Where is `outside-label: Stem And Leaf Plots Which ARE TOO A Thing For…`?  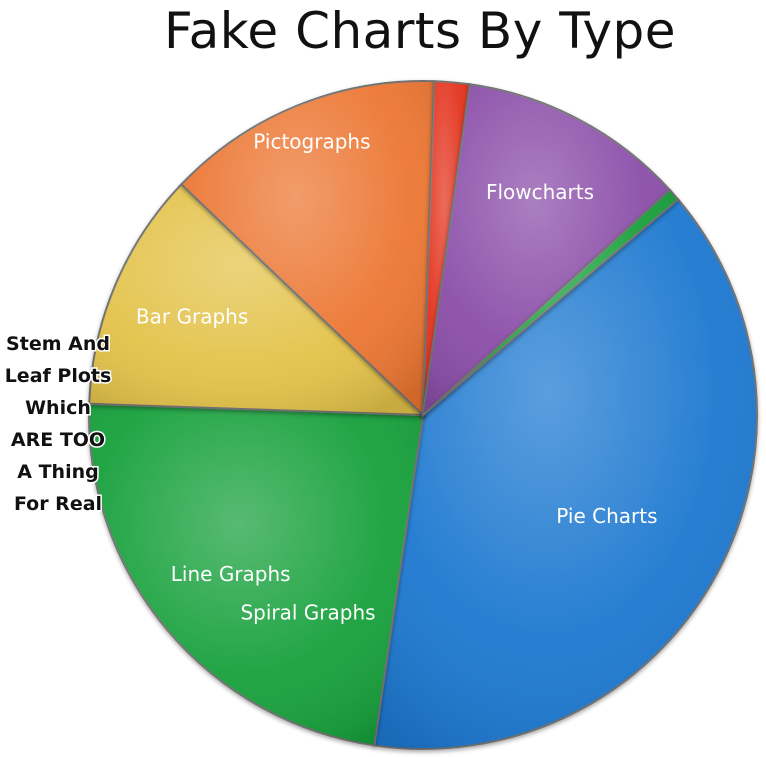 outside-label: Stem And Leaf Plots Which ARE TOO A Thing For… is located at coordinates (58, 424).